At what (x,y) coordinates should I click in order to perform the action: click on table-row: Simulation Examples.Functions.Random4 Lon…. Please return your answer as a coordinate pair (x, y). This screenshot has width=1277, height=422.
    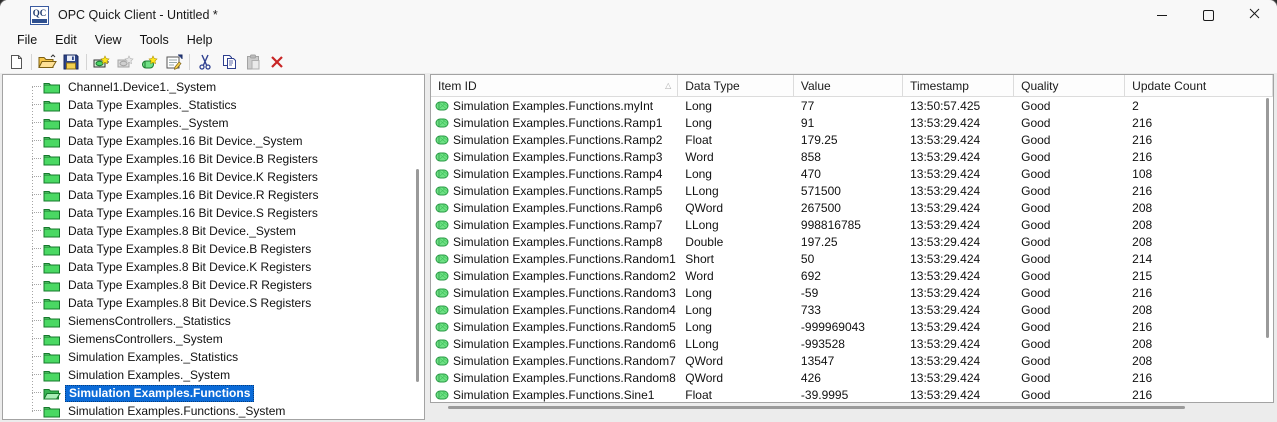
    Looking at the image, I should click on (852, 309).